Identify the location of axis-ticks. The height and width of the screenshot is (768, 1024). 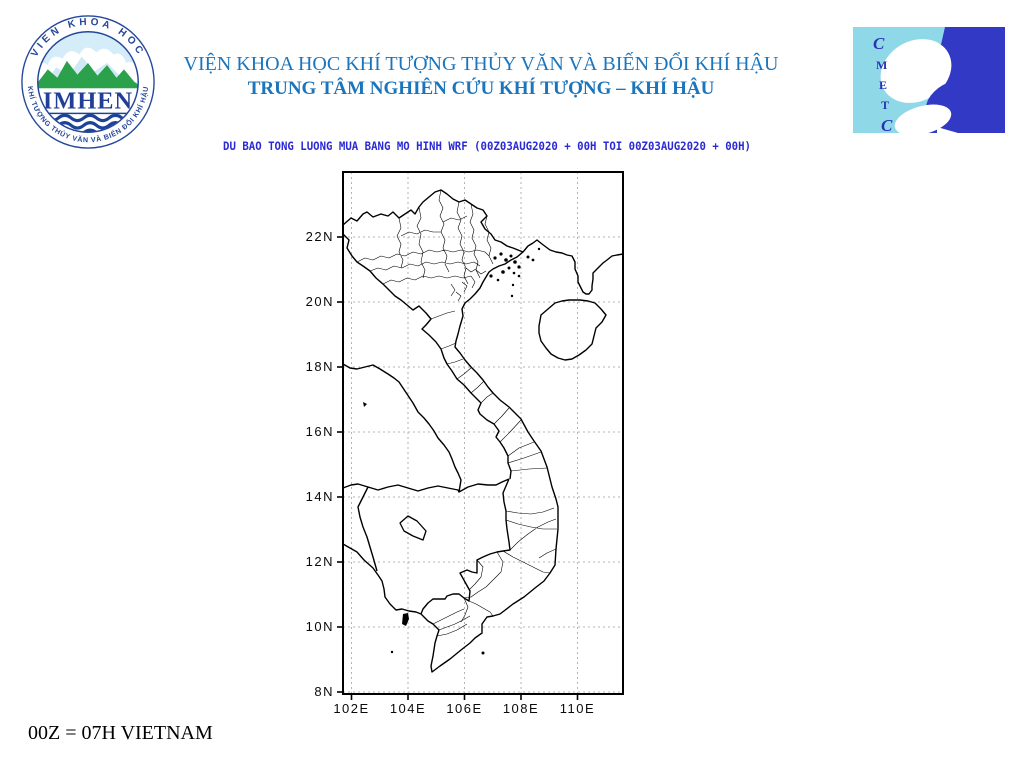
(458, 468).